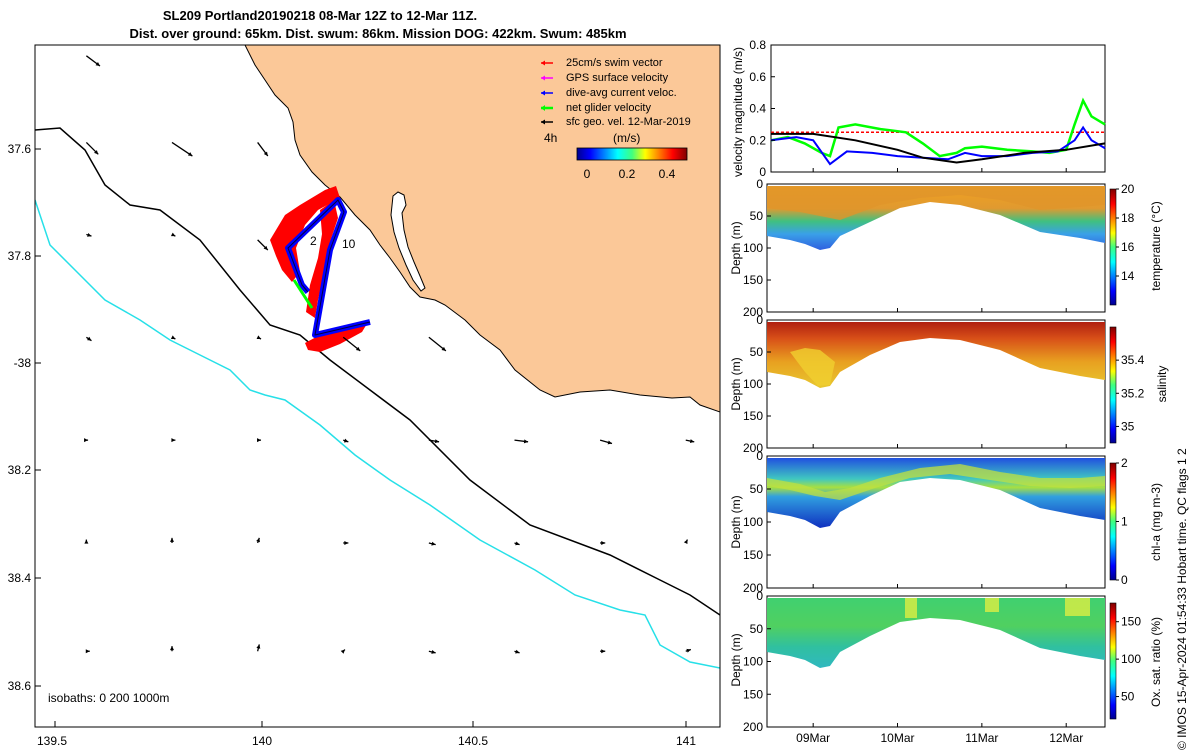  What do you see at coordinates (20, 470) in the screenshot?
I see `map-y-tick: 38.2` at bounding box center [20, 470].